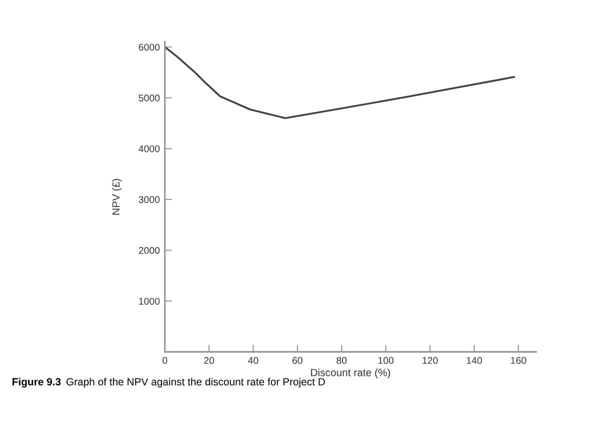  I want to click on x-tick-label: 80, so click(341, 360).